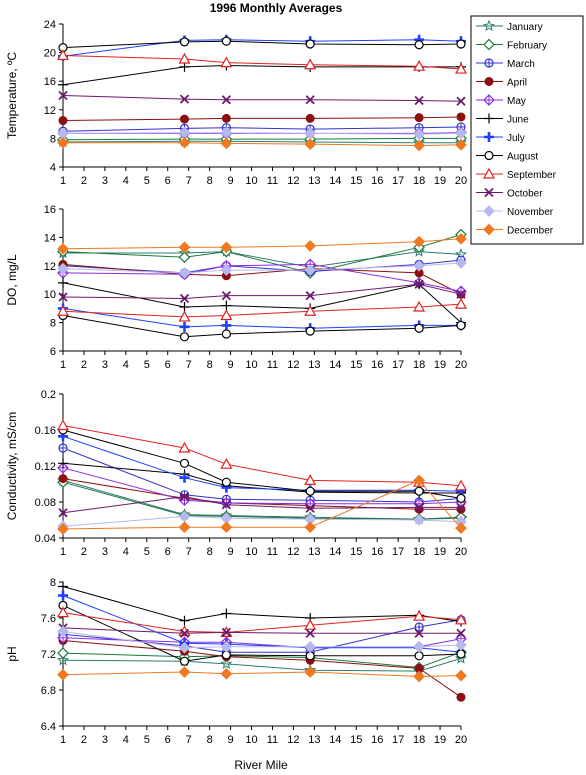 This screenshot has width=586, height=775. Describe the element at coordinates (509, 193) in the screenshot. I see `legend-item: October` at that location.